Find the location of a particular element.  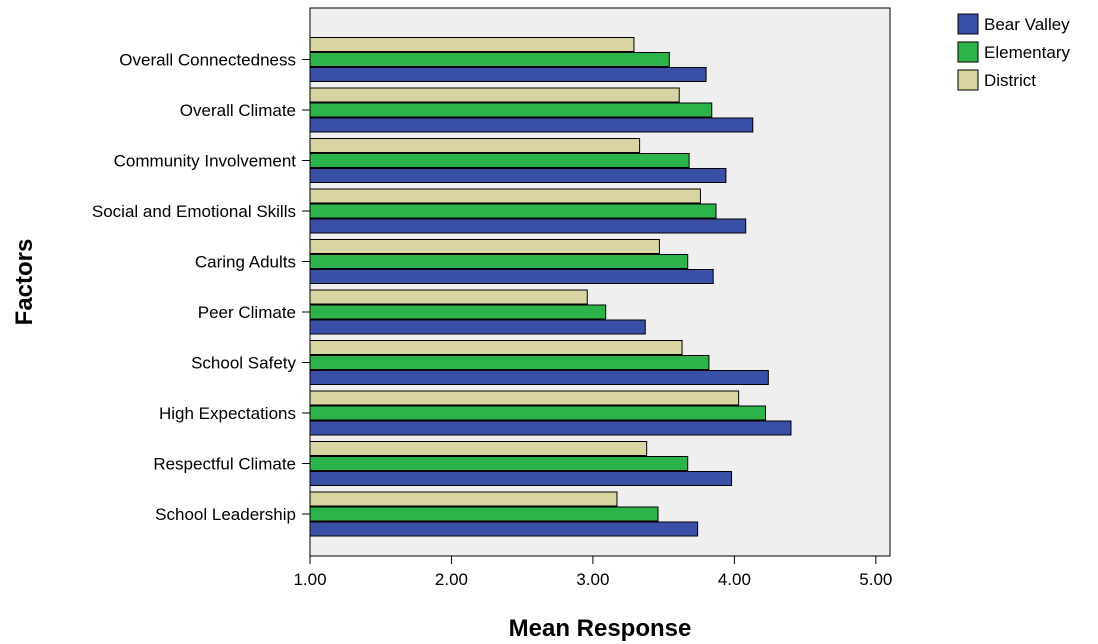

x-tick-label-1-00: 1.00 is located at coordinates (309, 579).